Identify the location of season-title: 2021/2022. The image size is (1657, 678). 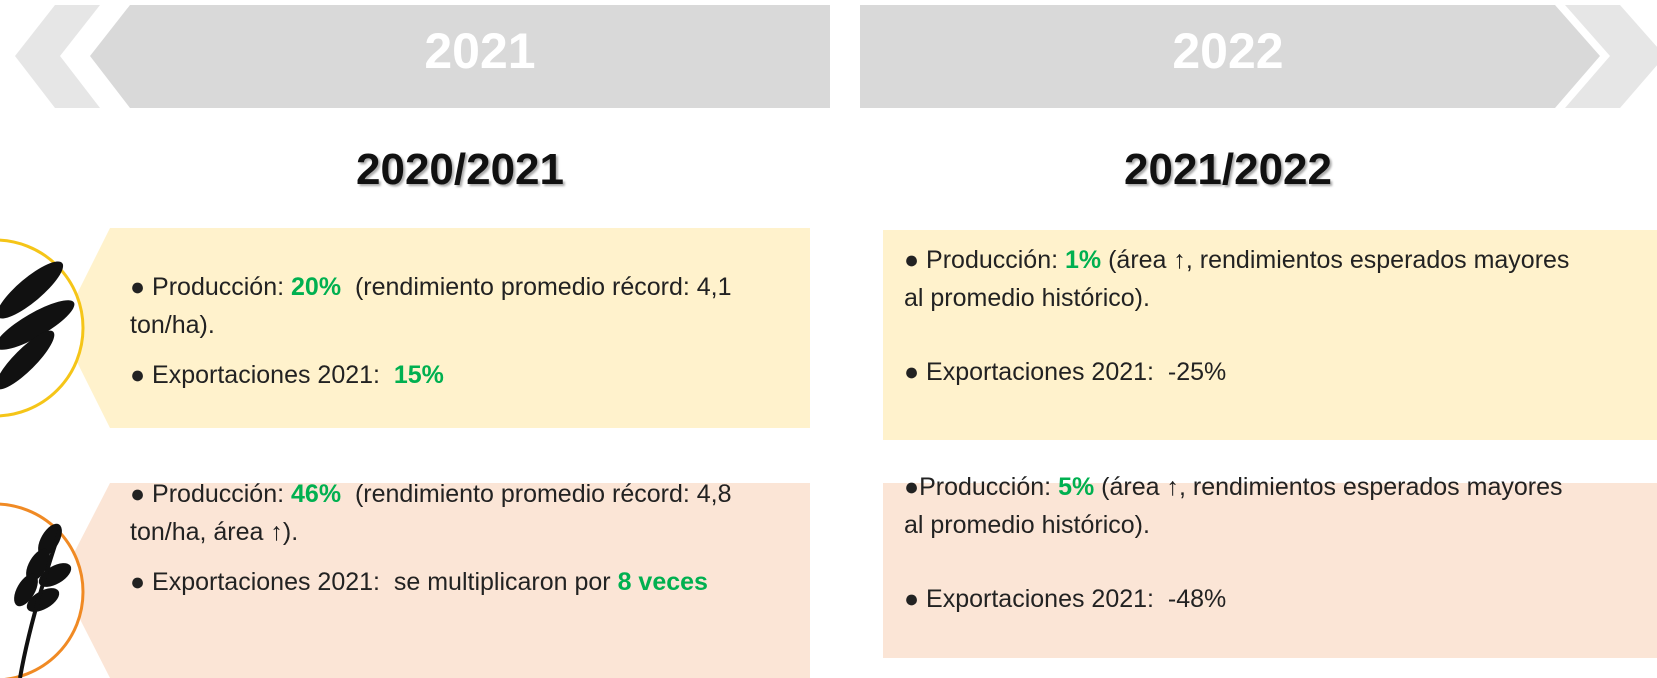
(1228, 169).